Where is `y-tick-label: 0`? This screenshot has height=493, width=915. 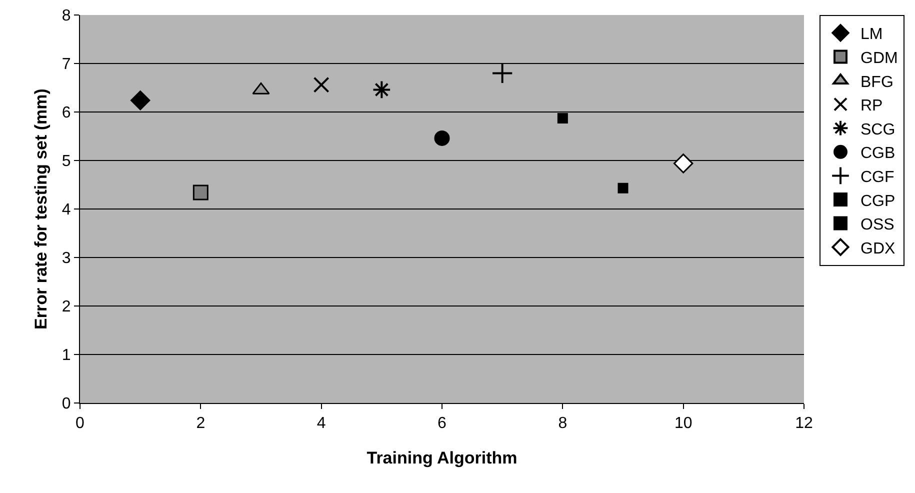 y-tick-label: 0 is located at coordinates (66, 404).